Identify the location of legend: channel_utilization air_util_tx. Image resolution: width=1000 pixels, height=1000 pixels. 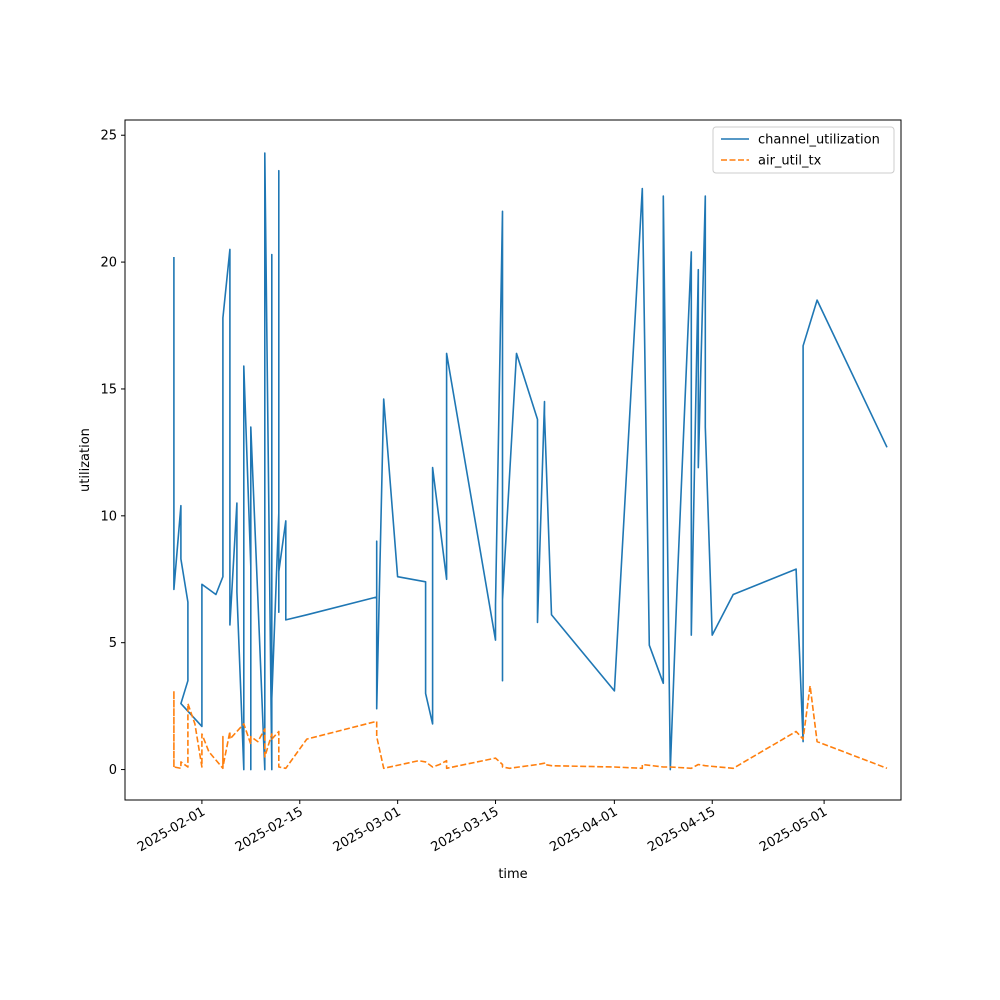
(803, 150).